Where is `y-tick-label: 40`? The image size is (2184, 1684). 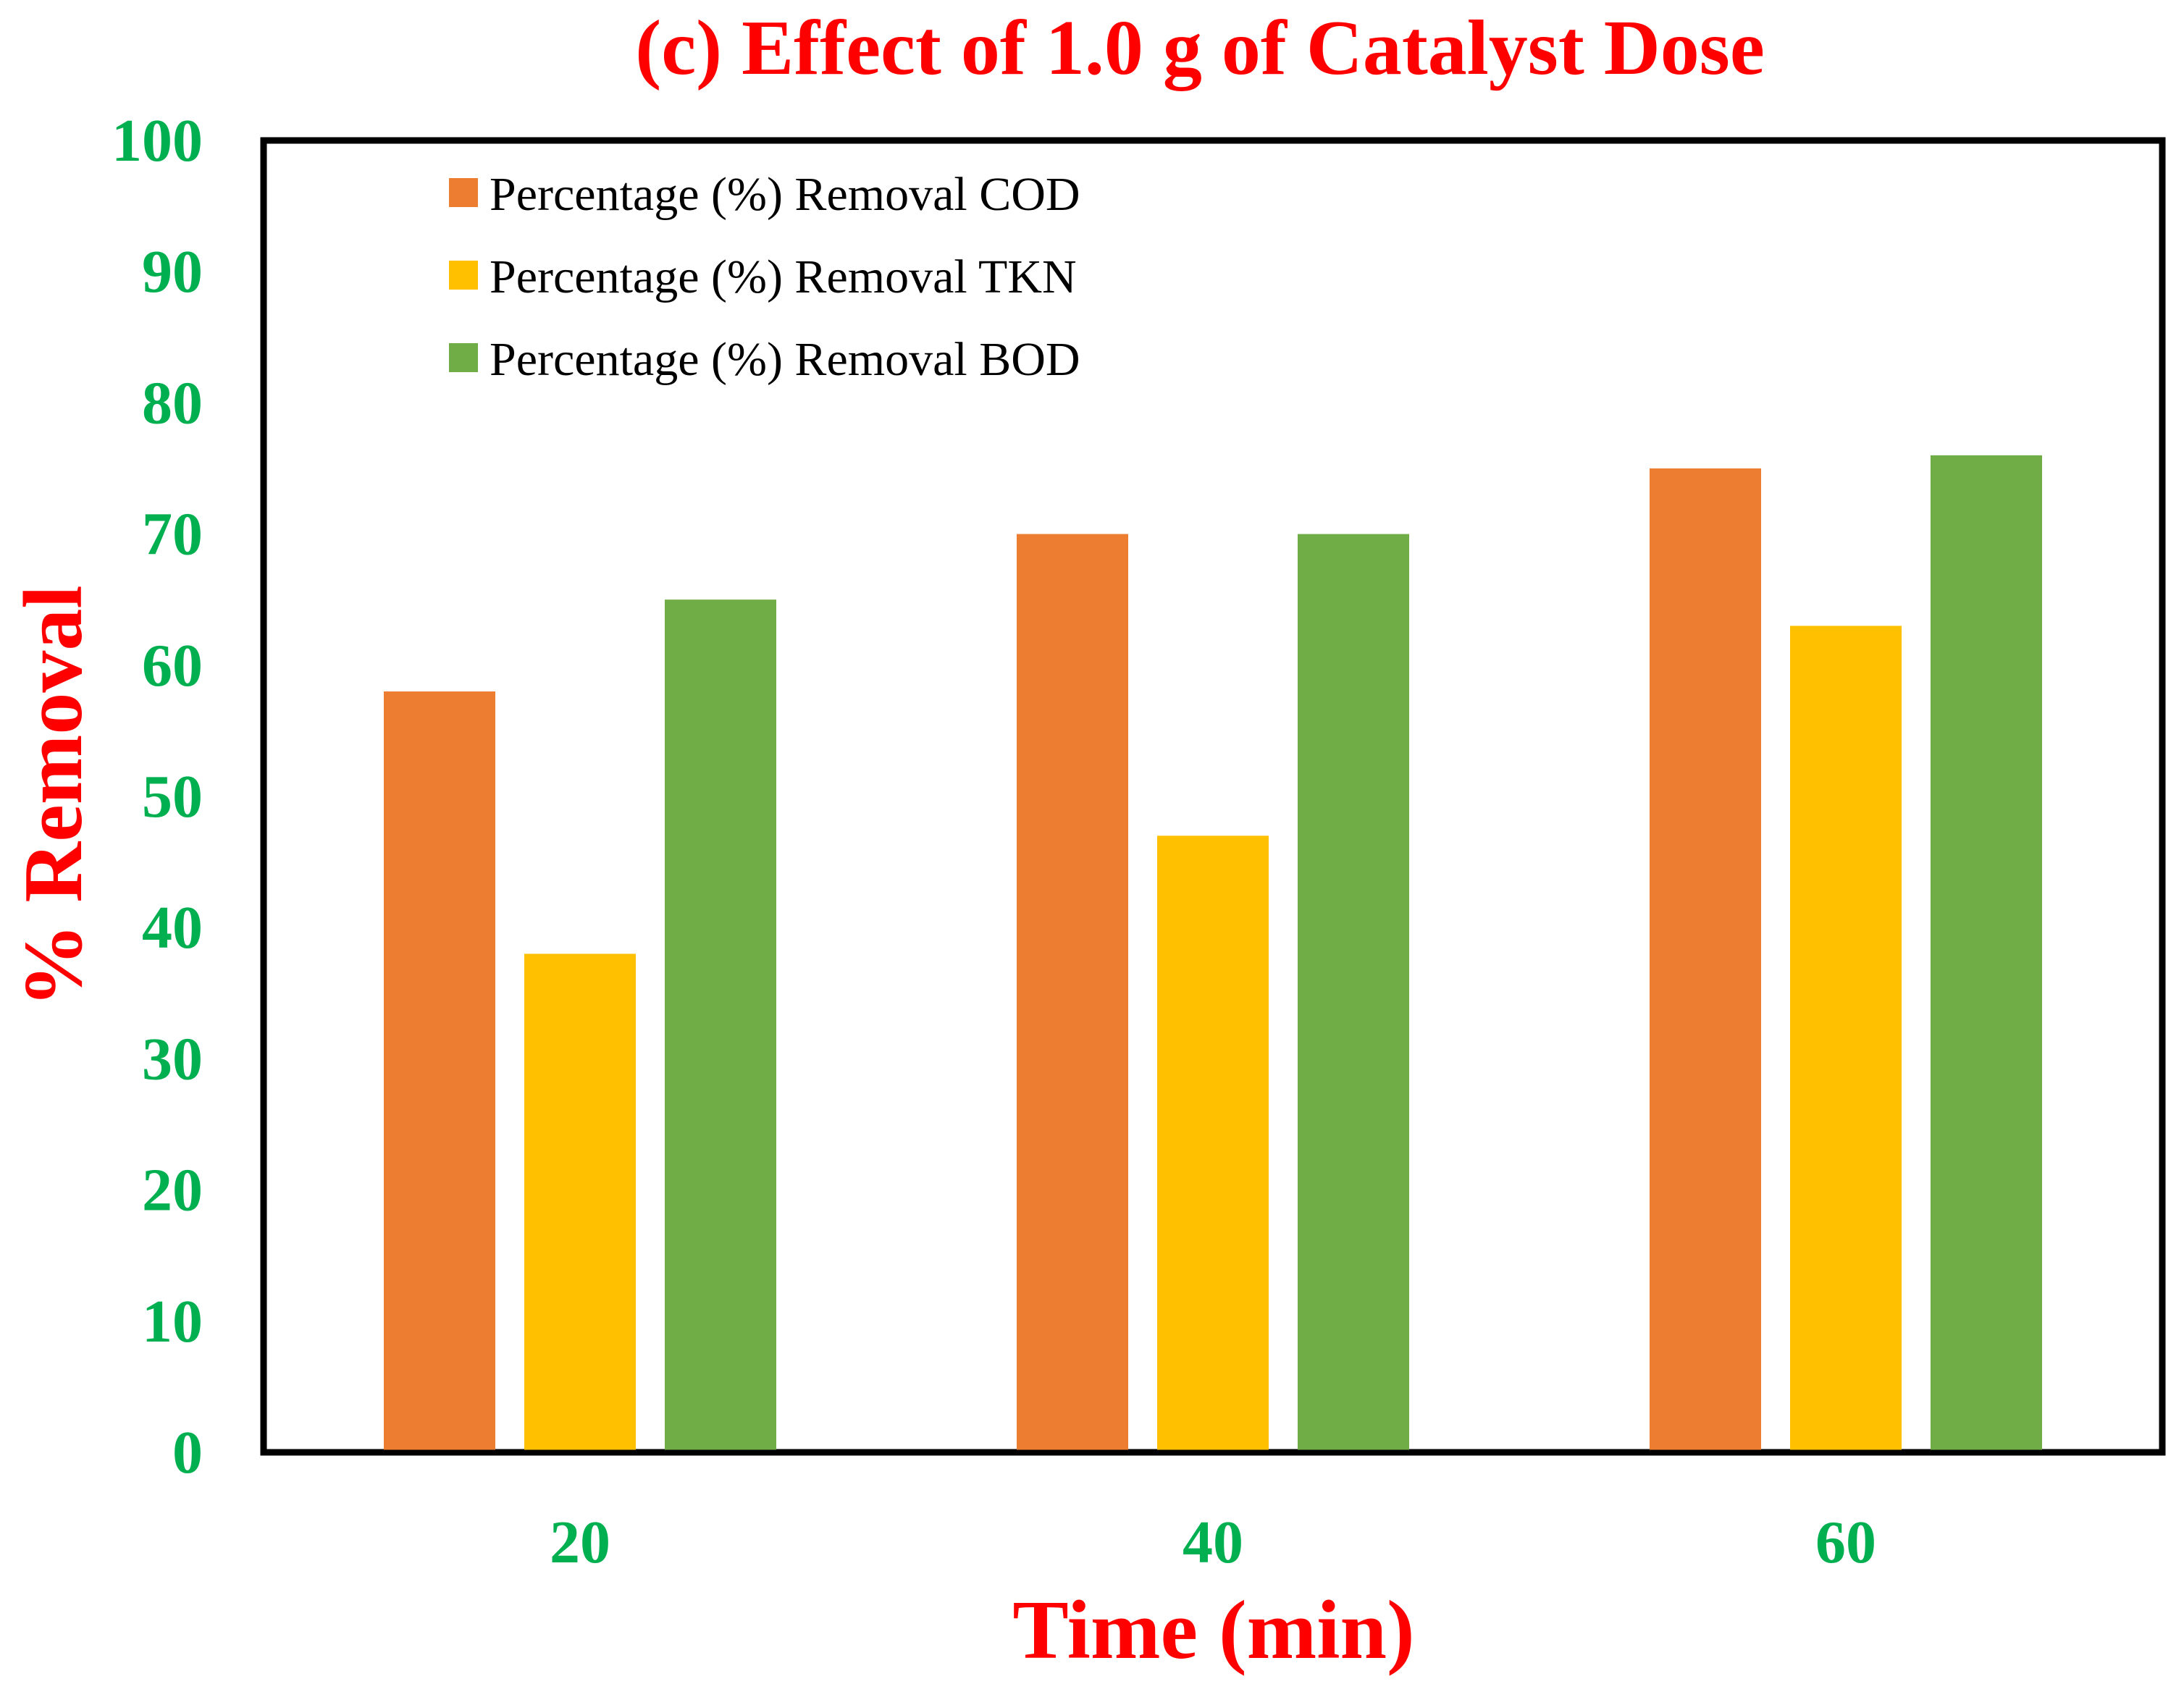
y-tick-label: 40 is located at coordinates (172, 927).